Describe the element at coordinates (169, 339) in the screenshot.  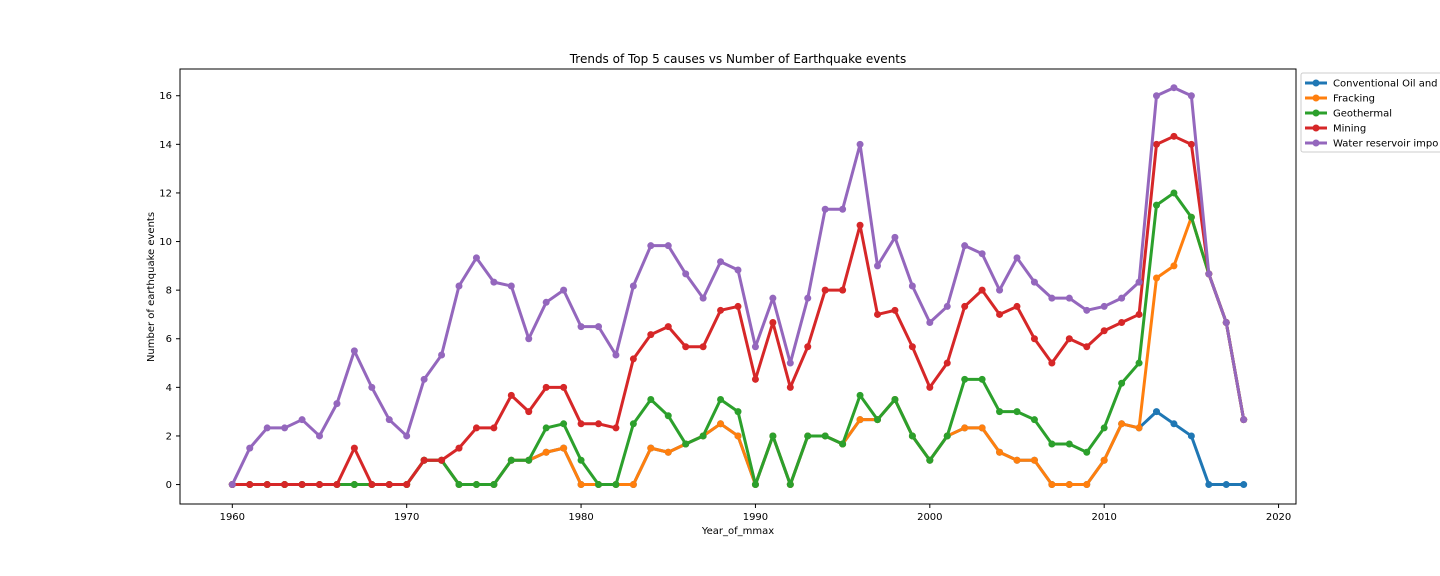
I see `y-tick-label: 6` at that location.